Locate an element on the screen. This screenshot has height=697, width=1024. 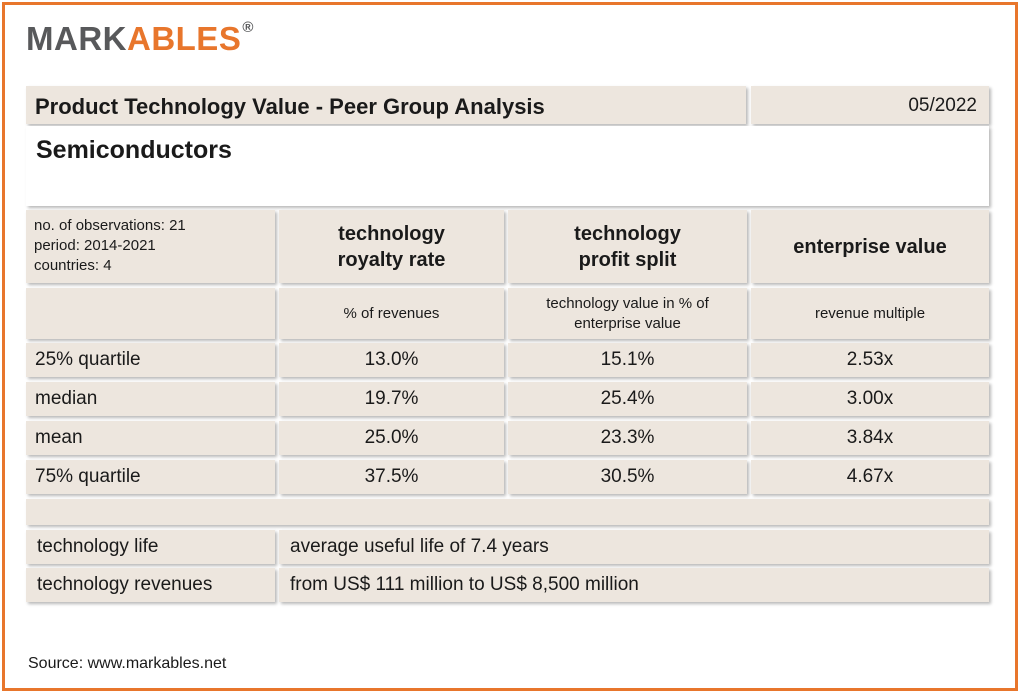
value-ev-median: 3.00x is located at coordinates (870, 399).